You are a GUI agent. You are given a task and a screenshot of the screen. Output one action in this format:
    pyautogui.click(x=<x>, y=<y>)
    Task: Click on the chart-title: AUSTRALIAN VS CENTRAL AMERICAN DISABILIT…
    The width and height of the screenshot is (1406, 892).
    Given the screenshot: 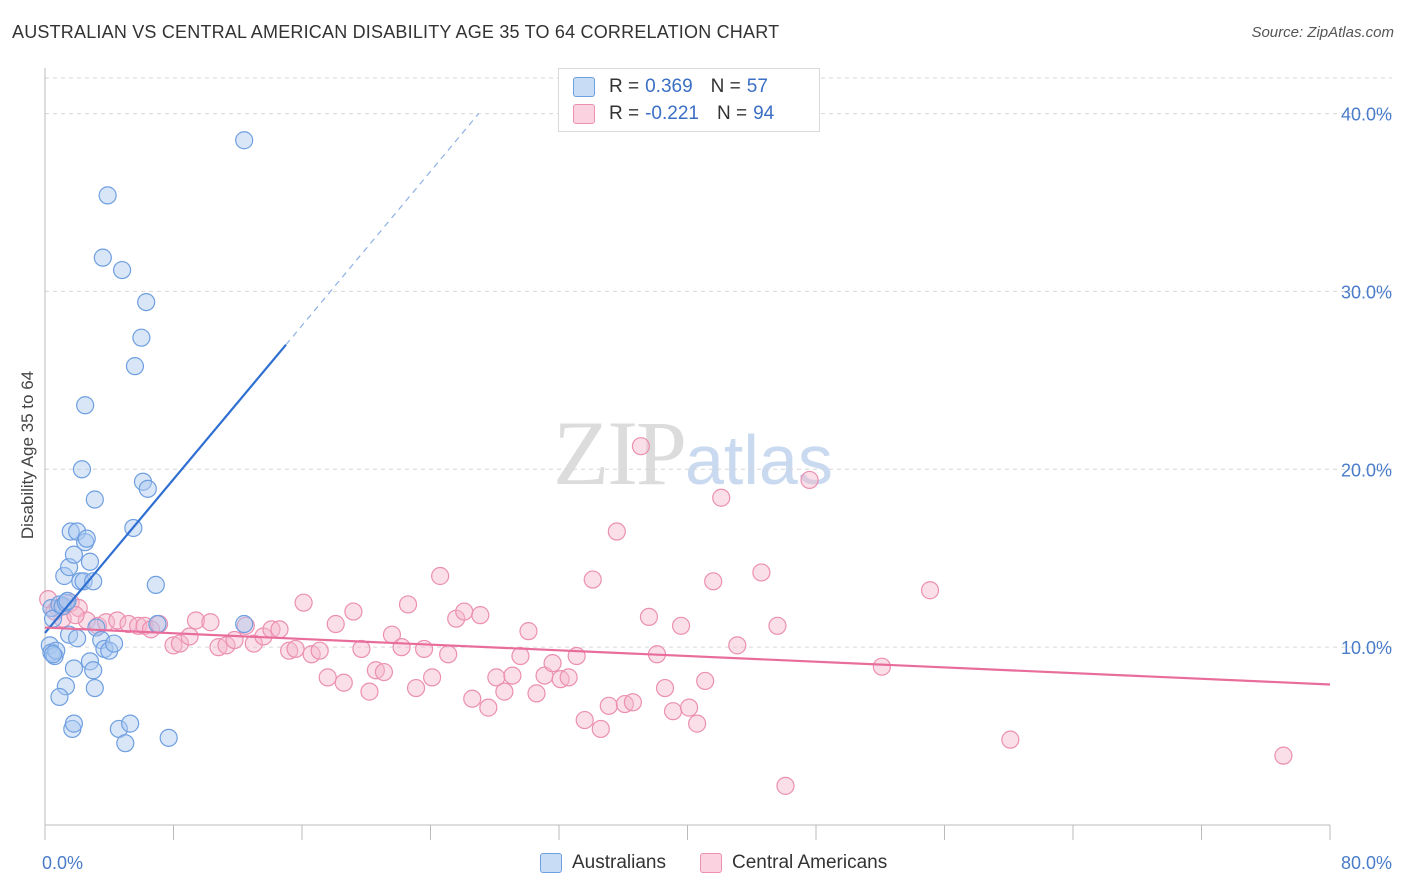 What is the action you would take?
    pyautogui.click(x=396, y=32)
    